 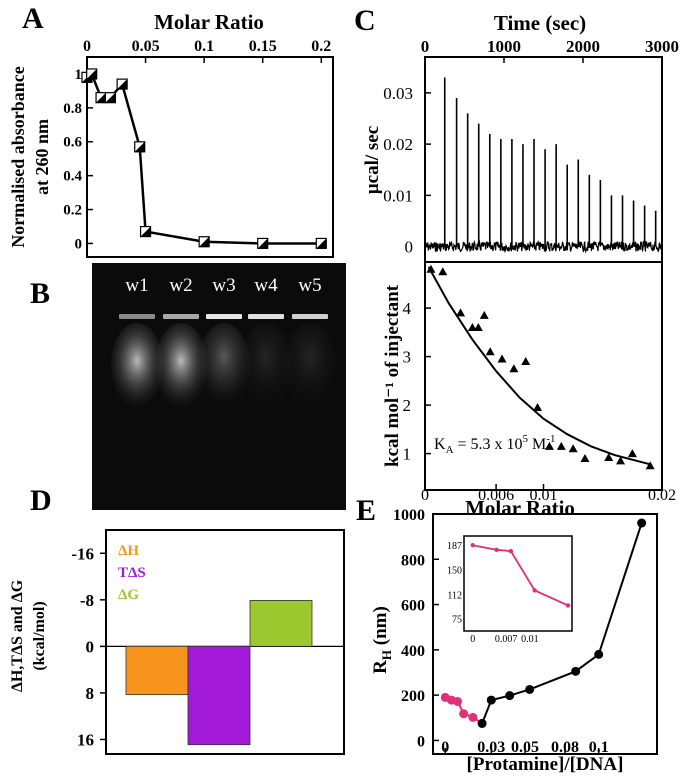 I want to click on panel-d-ylabel-line2: (kcal/mol), so click(x=39, y=635).